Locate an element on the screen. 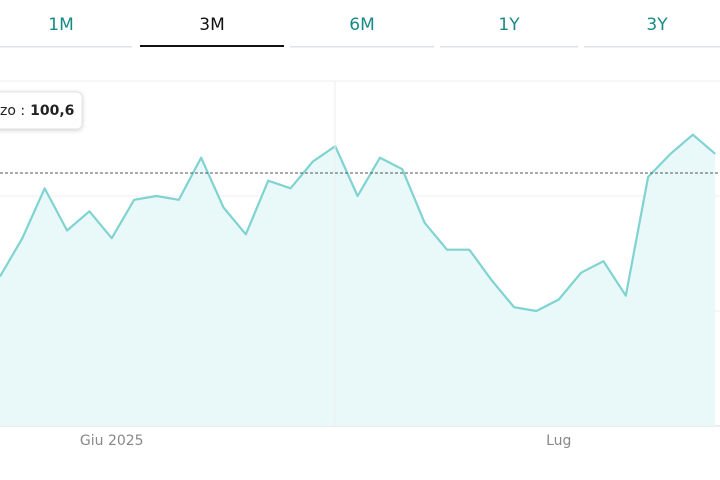 This screenshot has height=480, width=720. tab-label: 1M is located at coordinates (60, 25).